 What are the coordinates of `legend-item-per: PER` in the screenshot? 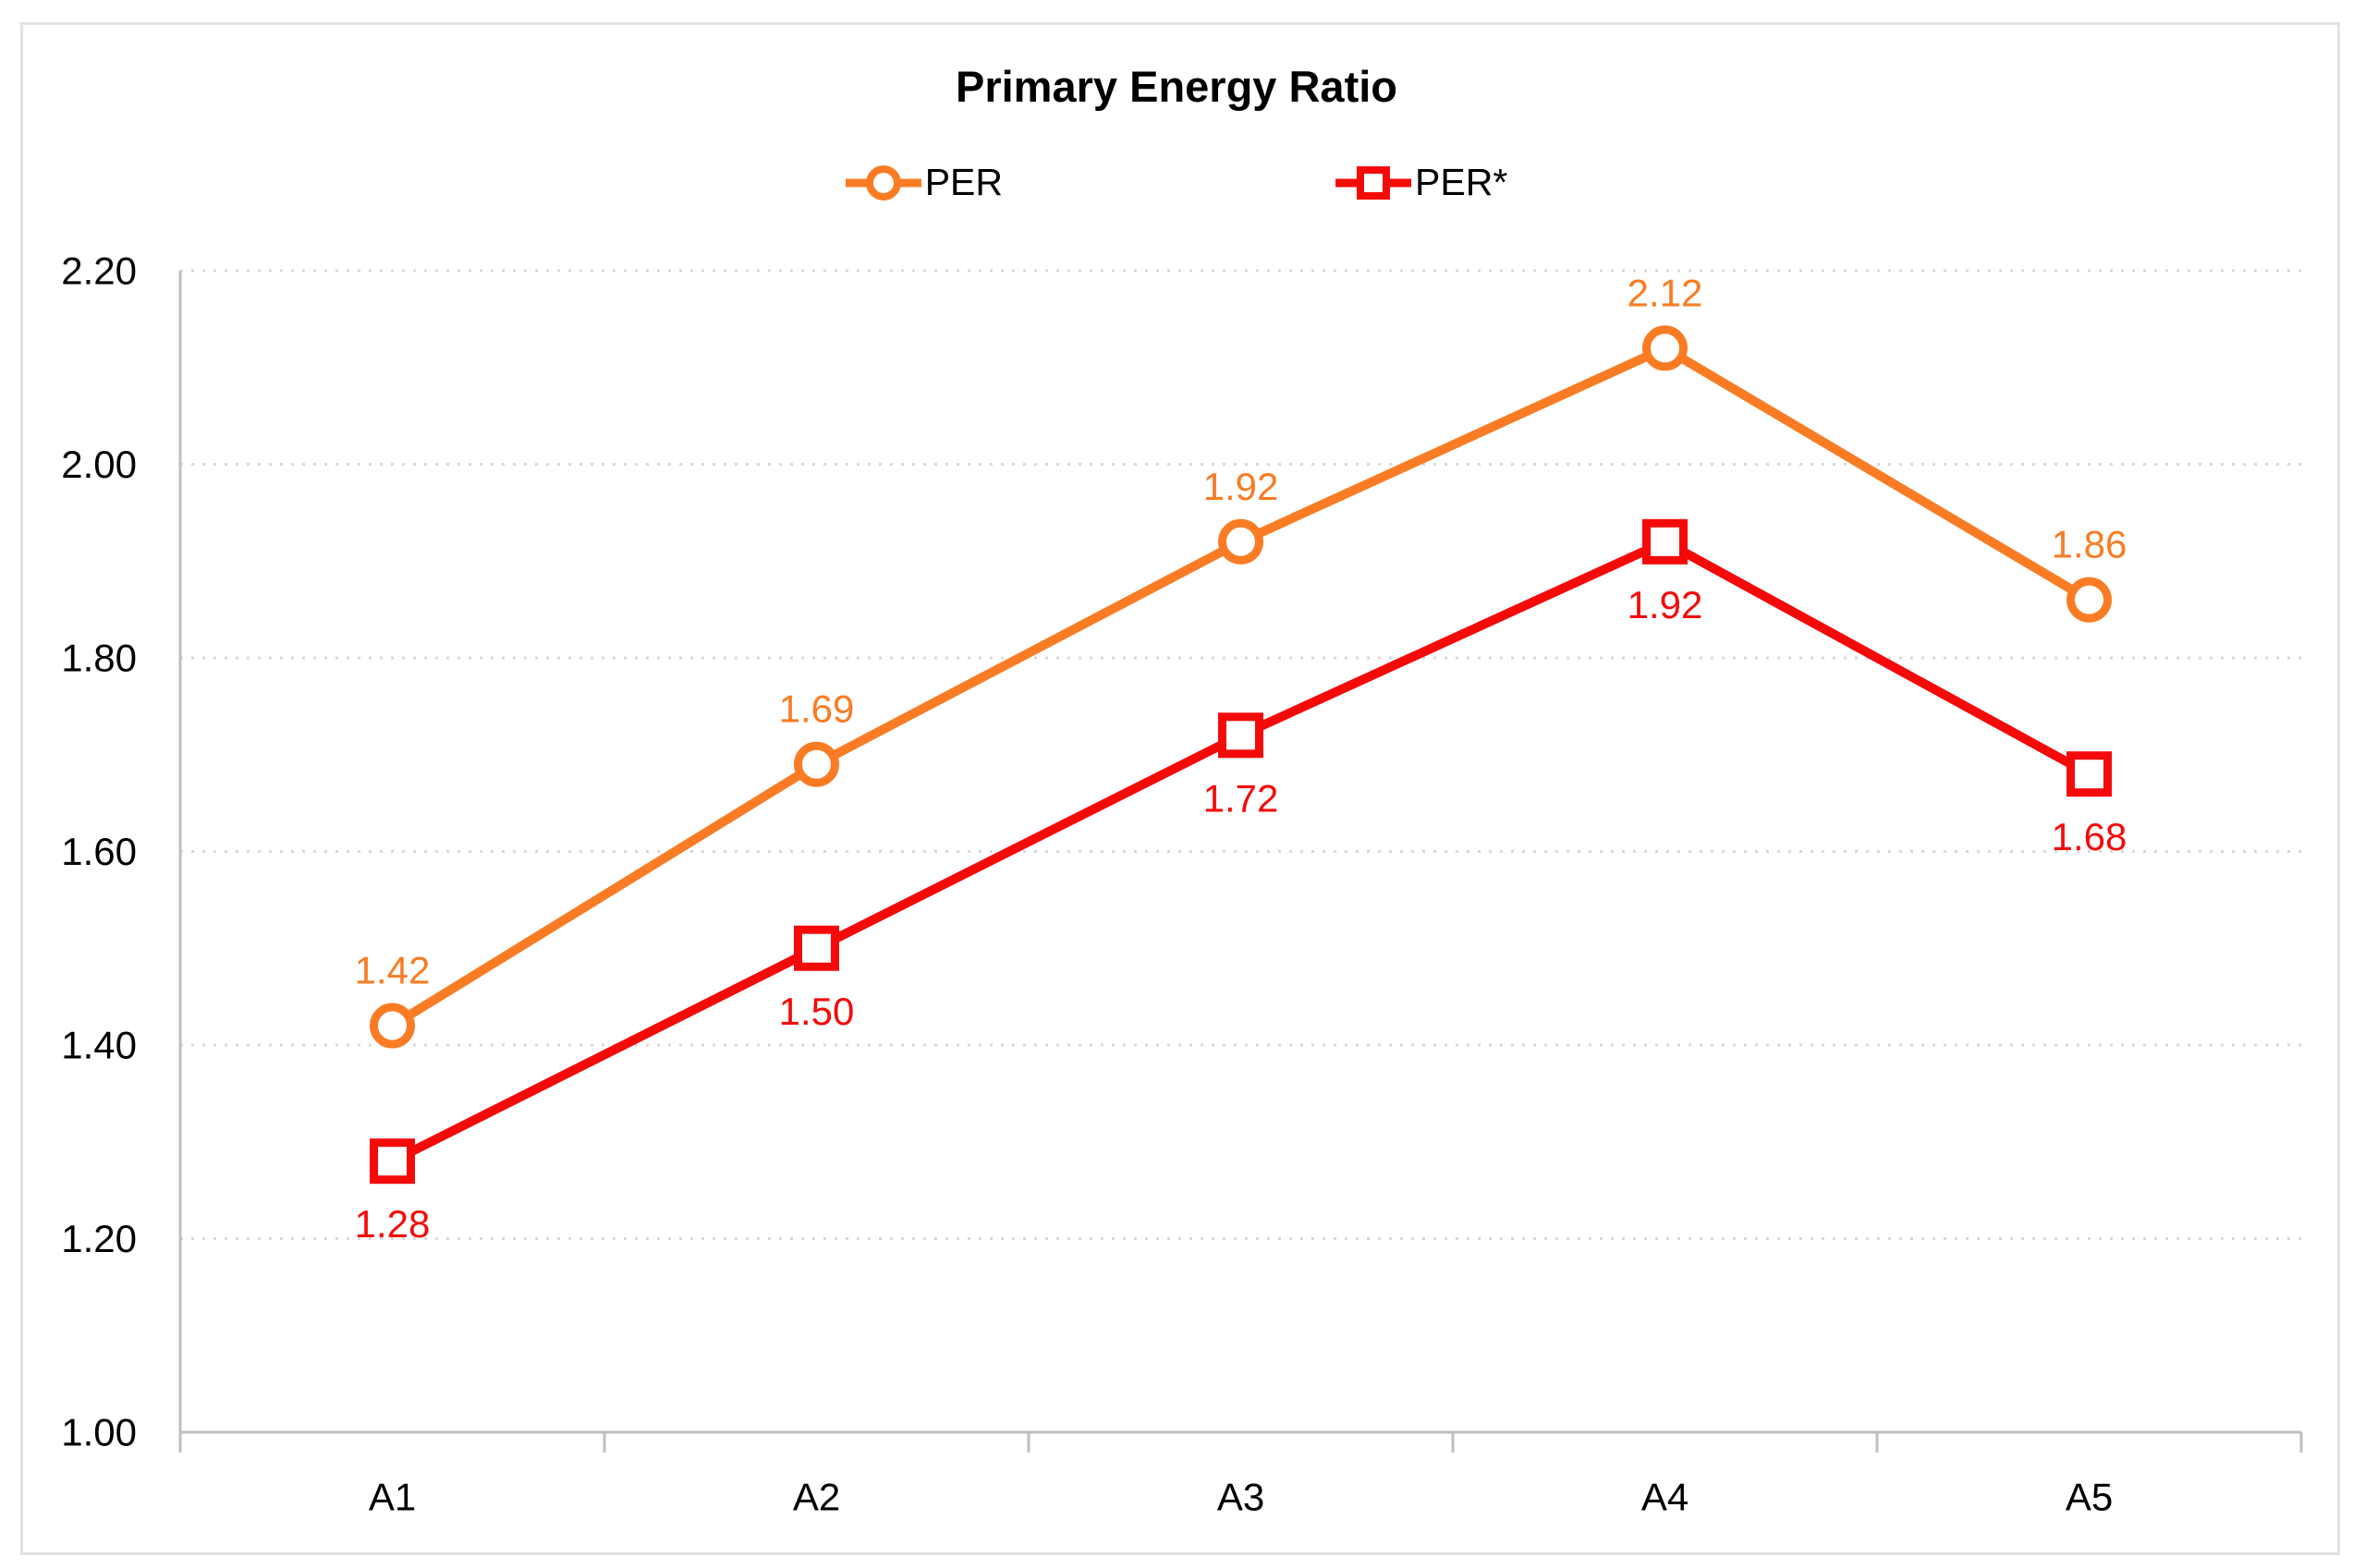 It's located at (924, 182).